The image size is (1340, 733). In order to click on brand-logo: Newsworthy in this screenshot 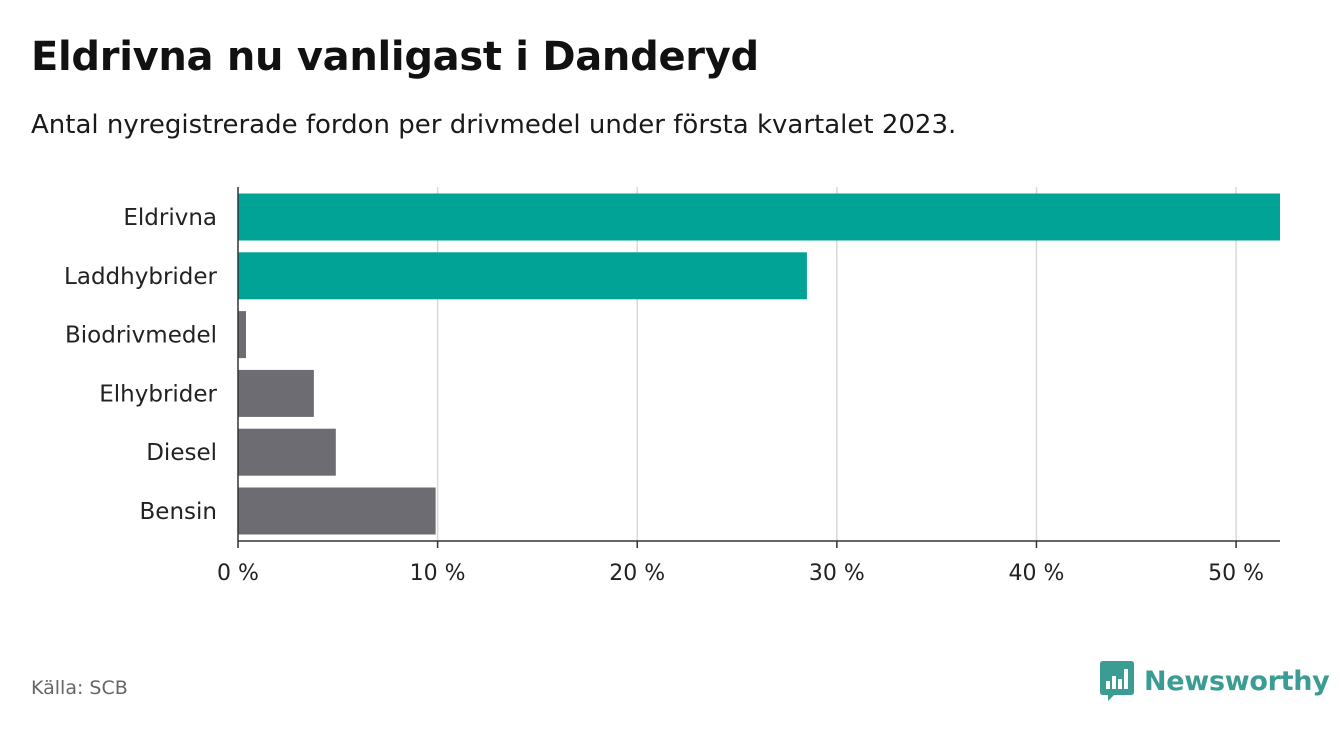, I will do `click(1215, 681)`.